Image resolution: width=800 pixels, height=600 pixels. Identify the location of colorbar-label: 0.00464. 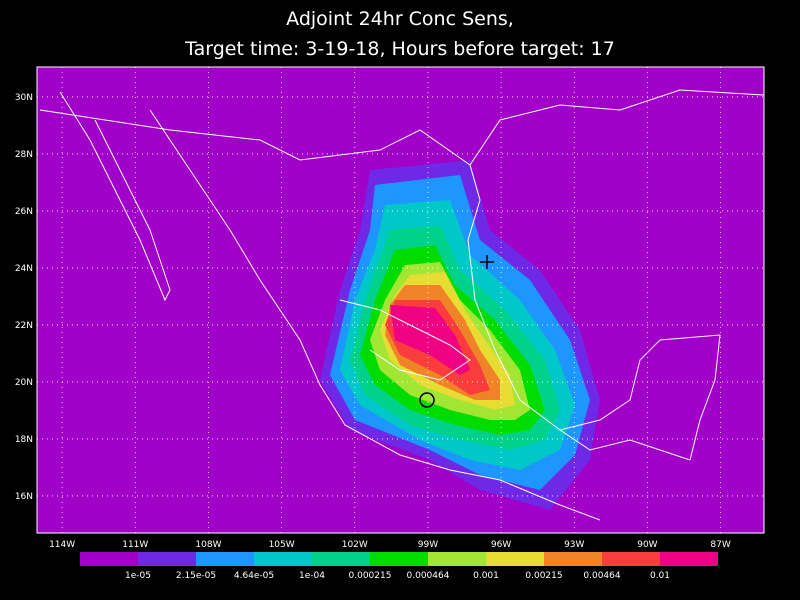
(601, 576).